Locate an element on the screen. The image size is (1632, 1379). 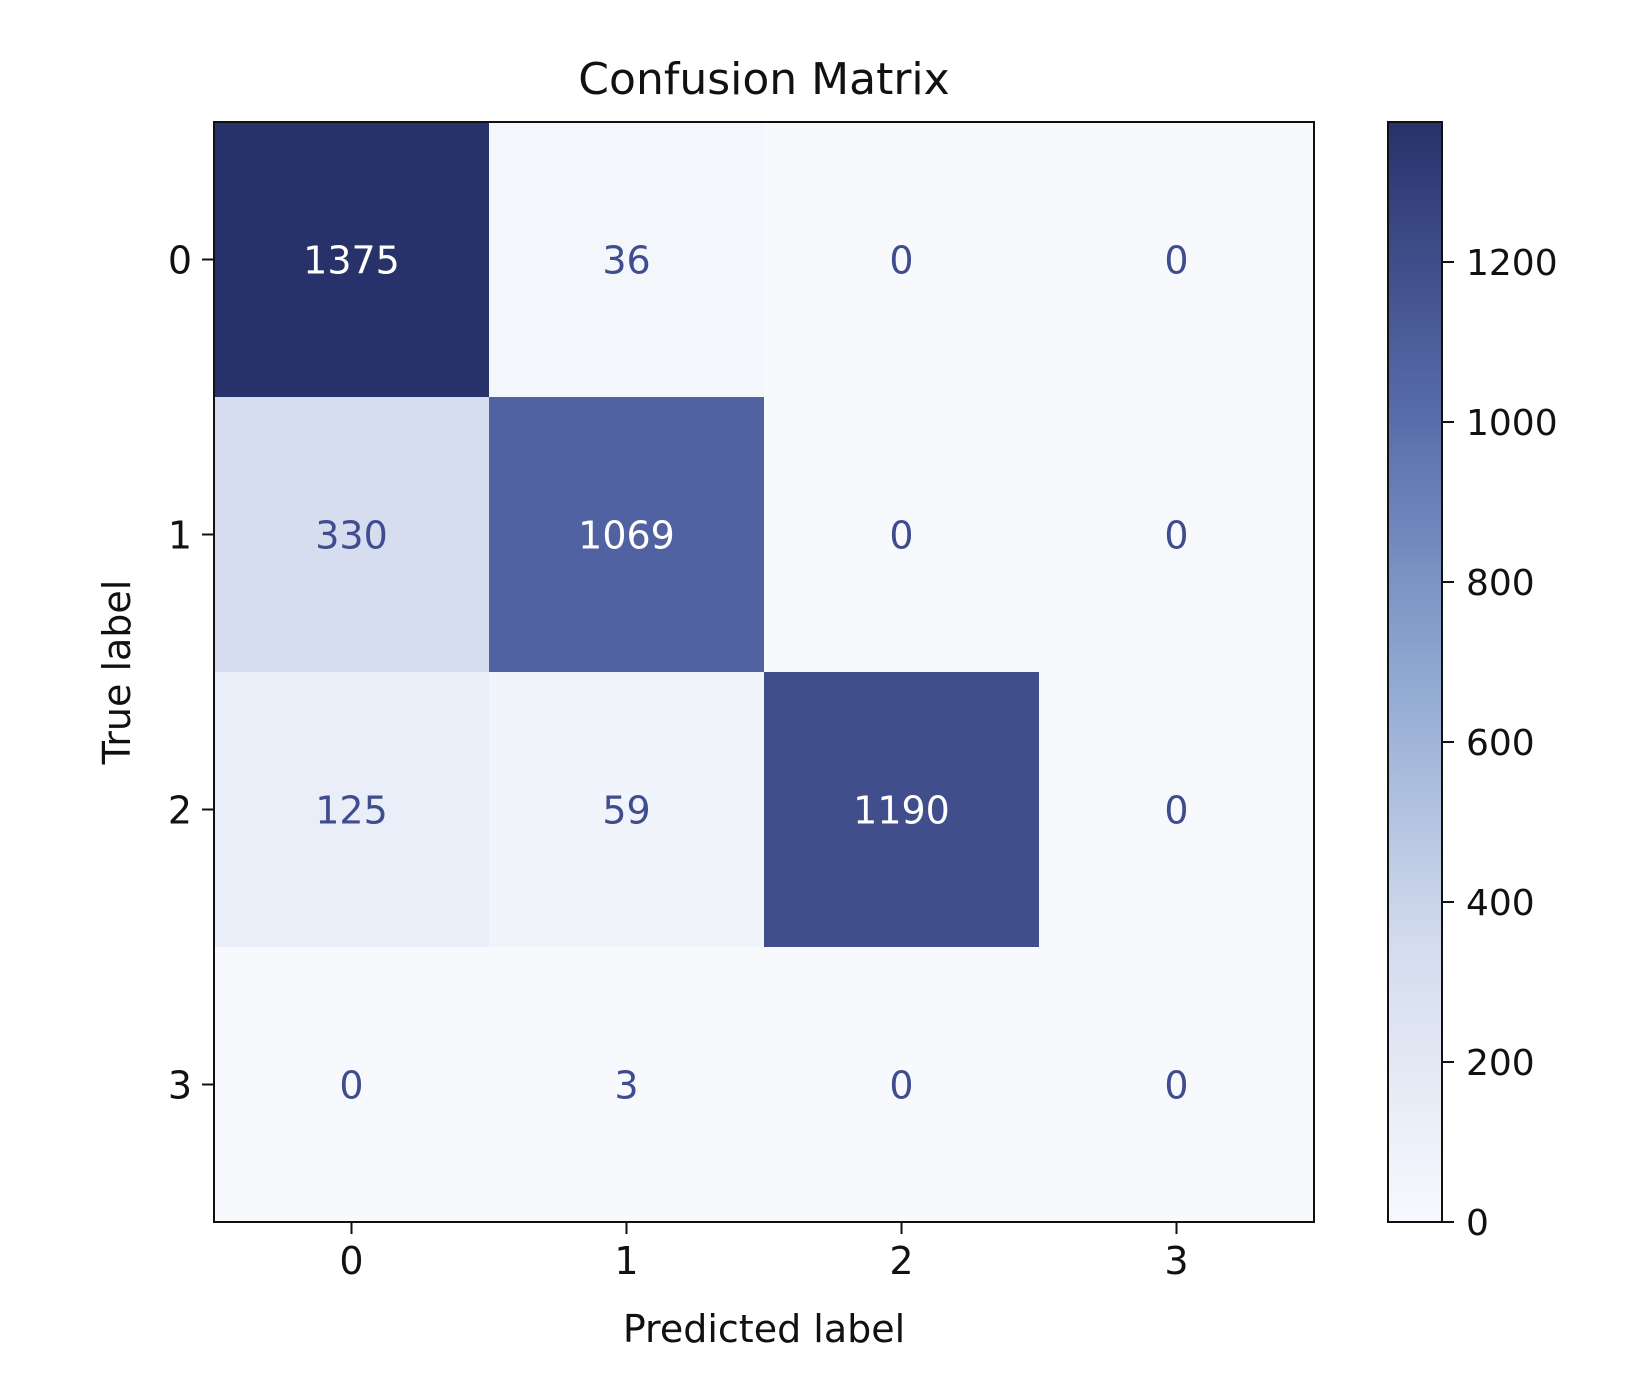
y-axis-ticks: 0 1 2 3 is located at coordinates (191, 673).